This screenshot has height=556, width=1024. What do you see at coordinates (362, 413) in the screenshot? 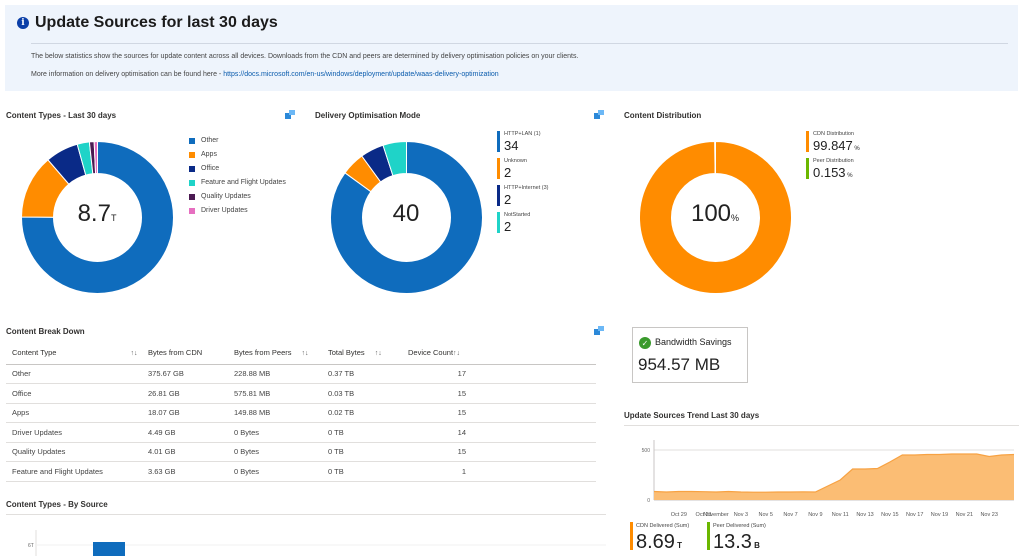
I see `table-cell: 0.02 TB` at bounding box center [362, 413].